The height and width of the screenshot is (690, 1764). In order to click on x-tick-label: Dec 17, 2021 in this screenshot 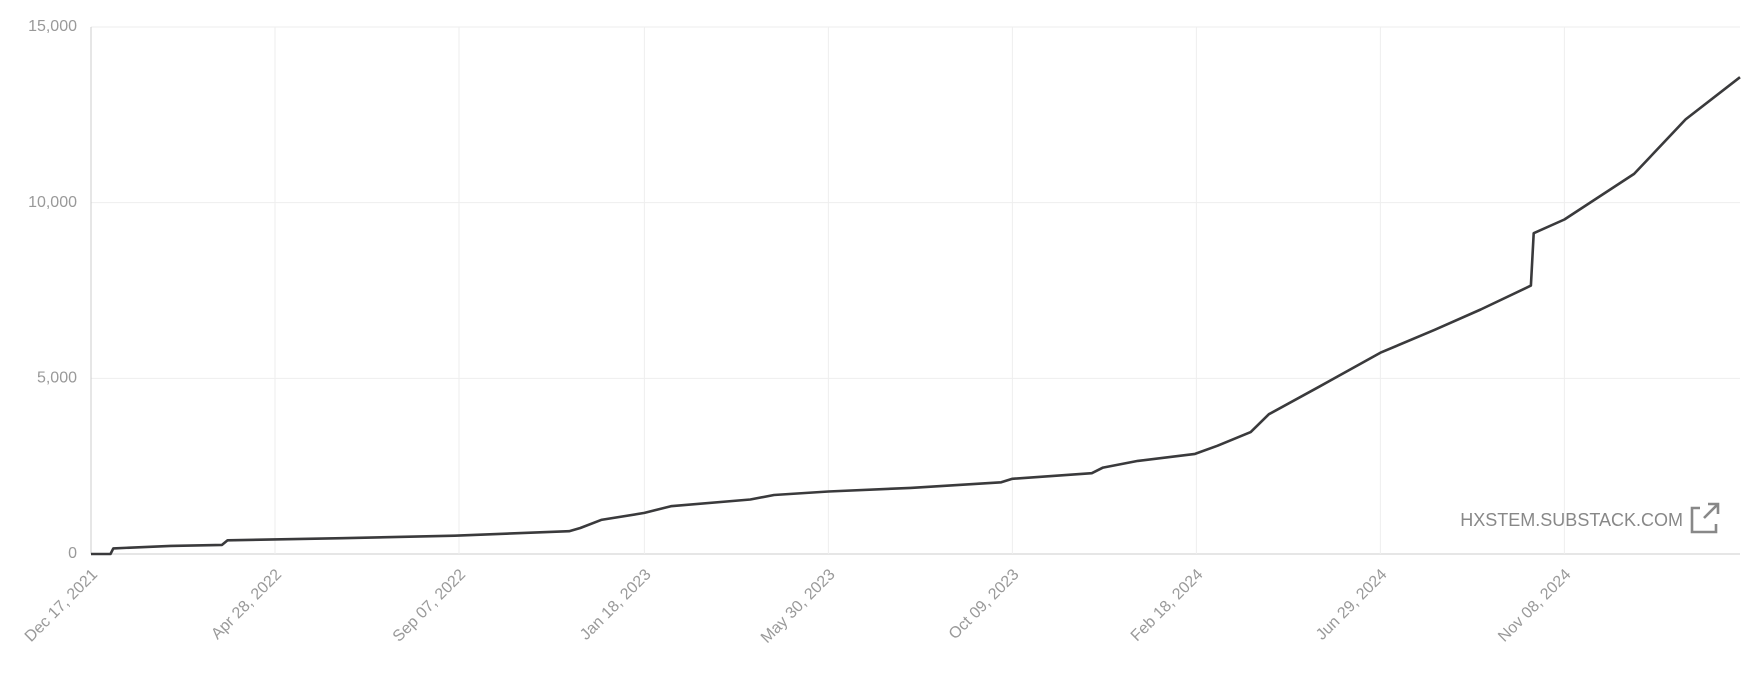, I will do `click(61, 605)`.